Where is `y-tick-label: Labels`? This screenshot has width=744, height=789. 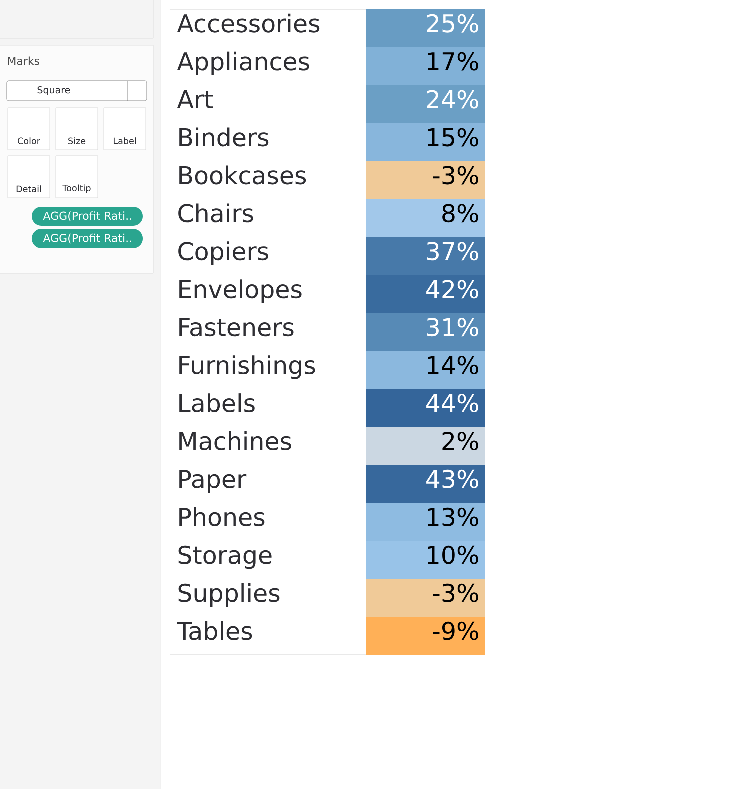 y-tick-label: Labels is located at coordinates (217, 403).